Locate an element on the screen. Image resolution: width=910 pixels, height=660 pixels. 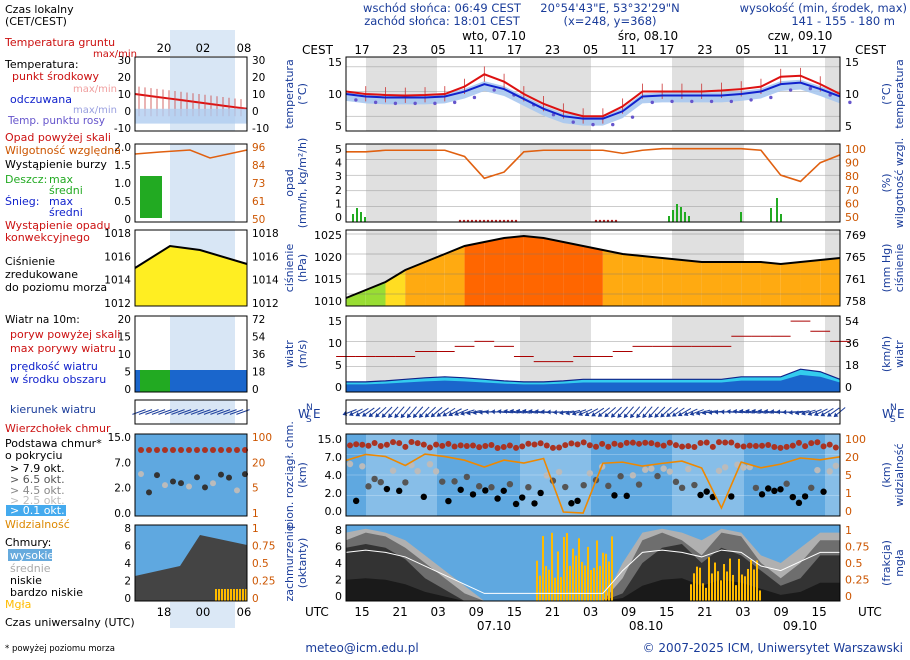
top-axis-tz: CEST is located at coordinates (318, 50).